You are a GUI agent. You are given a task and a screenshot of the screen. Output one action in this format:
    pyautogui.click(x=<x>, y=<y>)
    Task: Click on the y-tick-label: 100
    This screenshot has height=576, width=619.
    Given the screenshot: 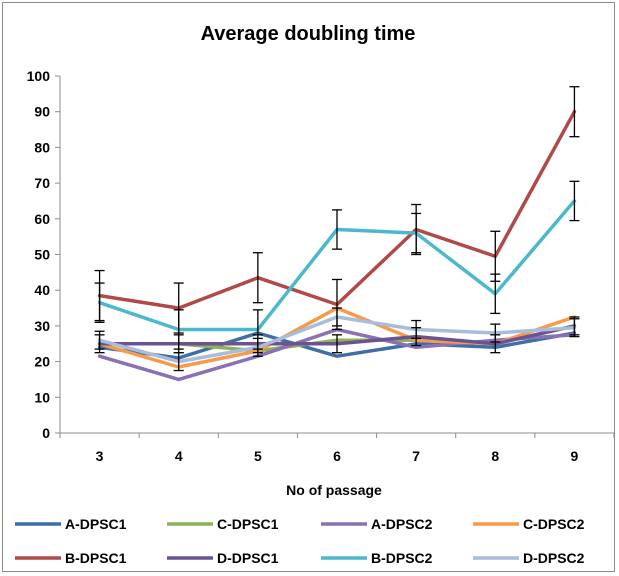 What is the action you would take?
    pyautogui.click(x=39, y=76)
    